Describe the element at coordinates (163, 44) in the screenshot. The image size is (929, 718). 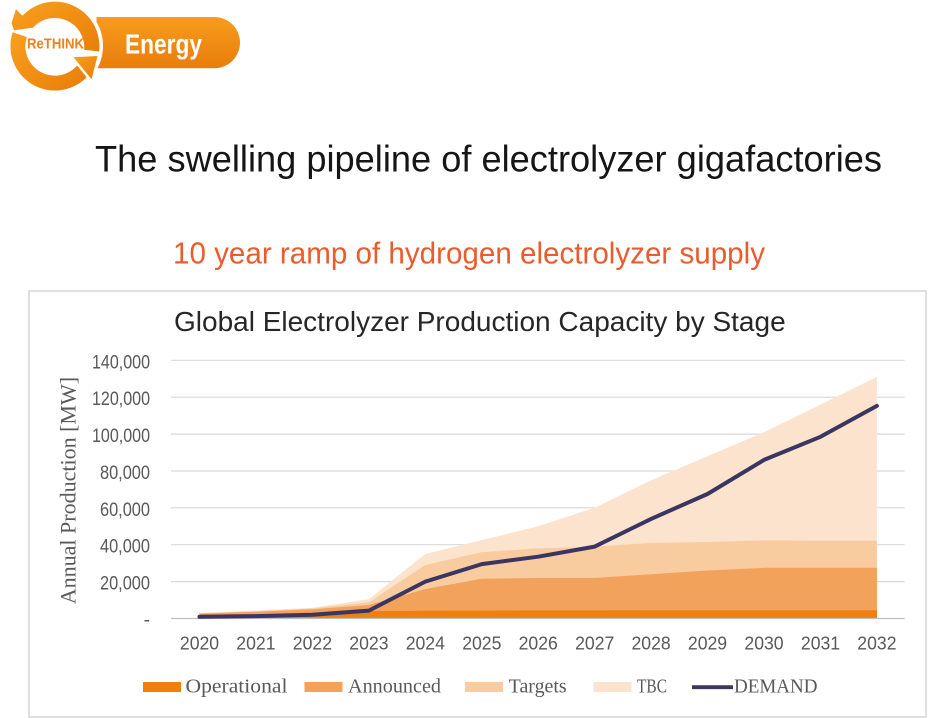
I see `svg-text: Energy` at that location.